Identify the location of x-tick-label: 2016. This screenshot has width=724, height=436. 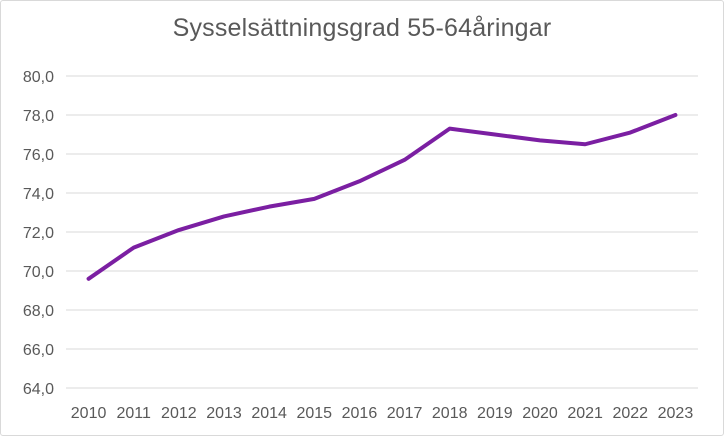
(360, 413).